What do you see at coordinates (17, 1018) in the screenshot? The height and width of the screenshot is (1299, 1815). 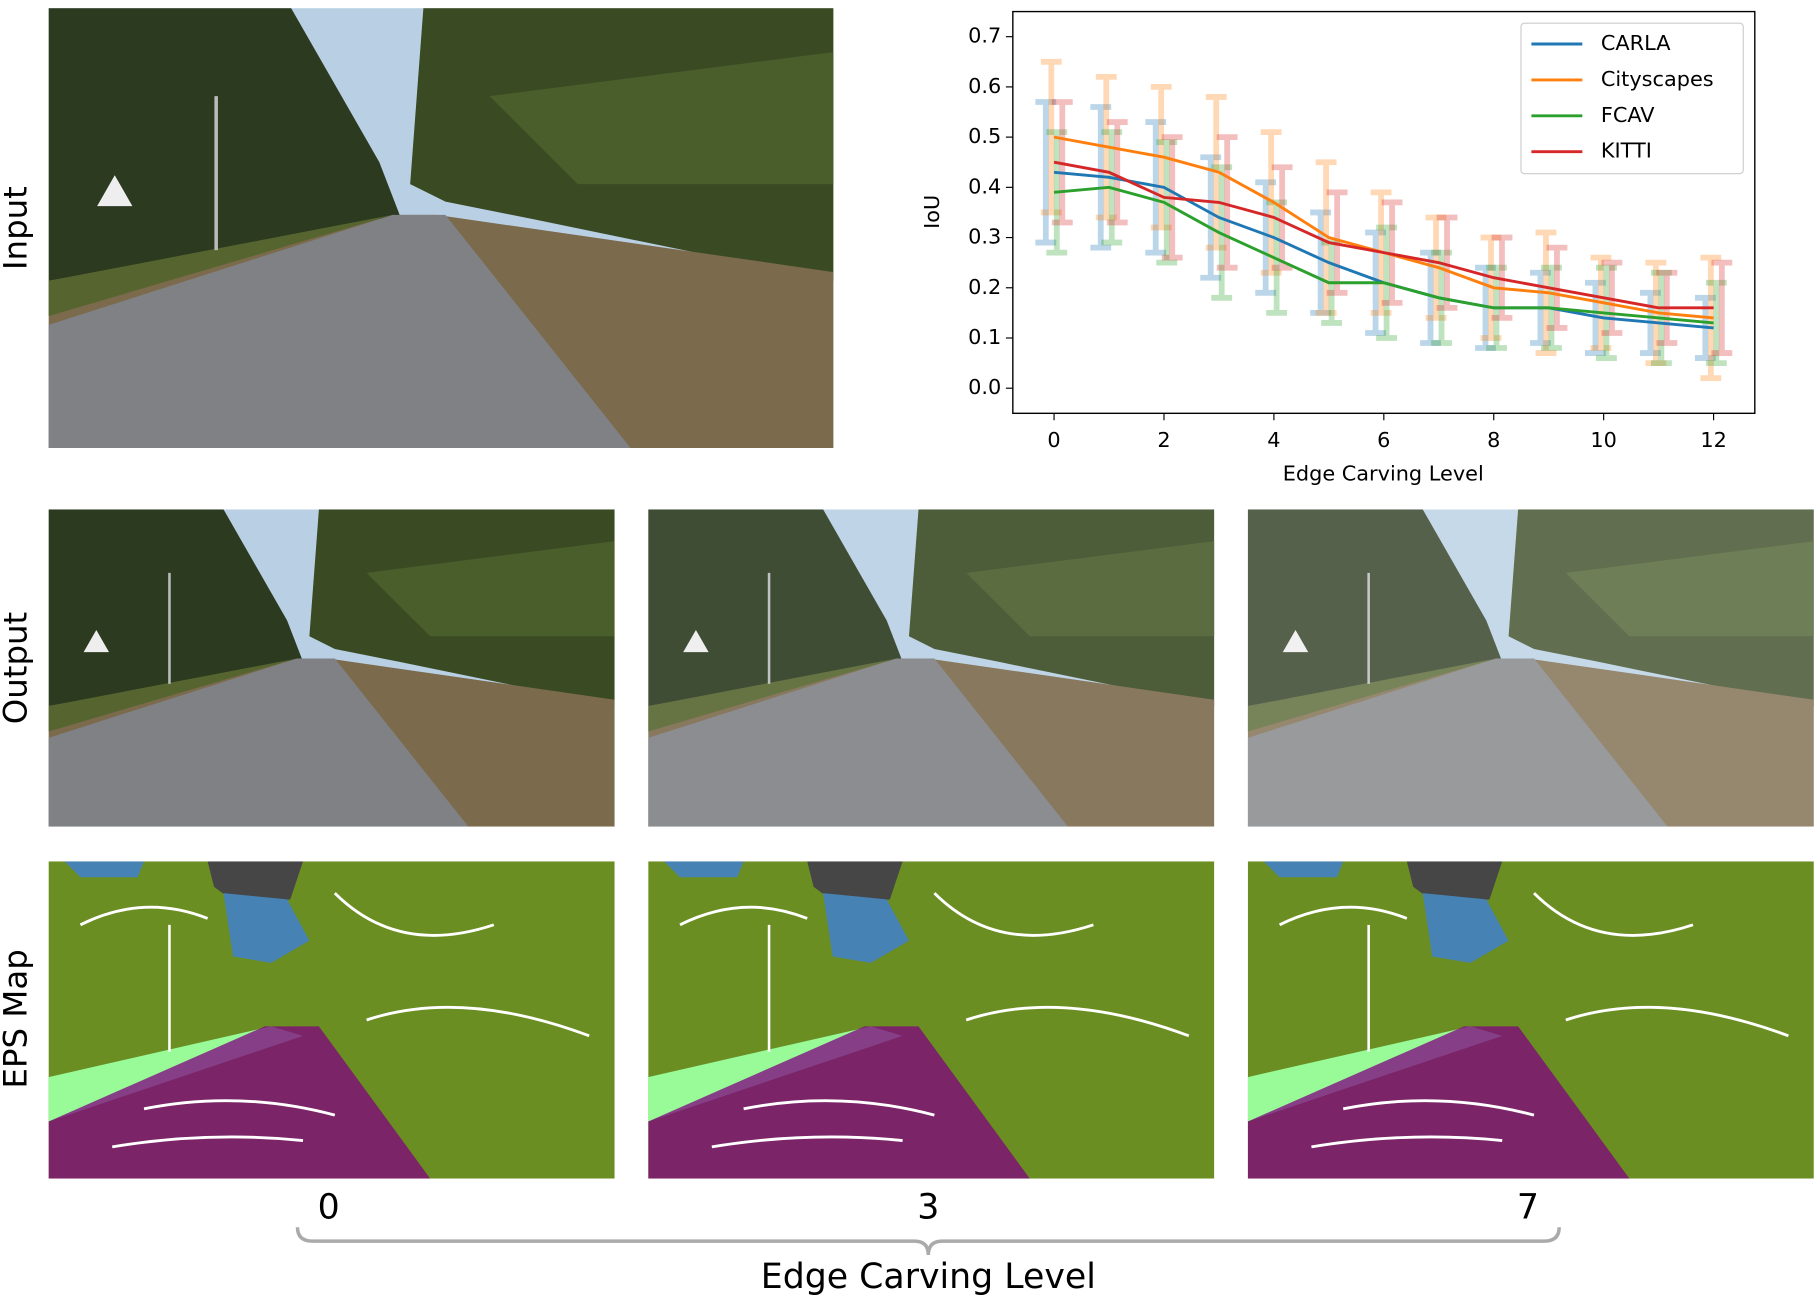 I see `row-label: EPS Map` at bounding box center [17, 1018].